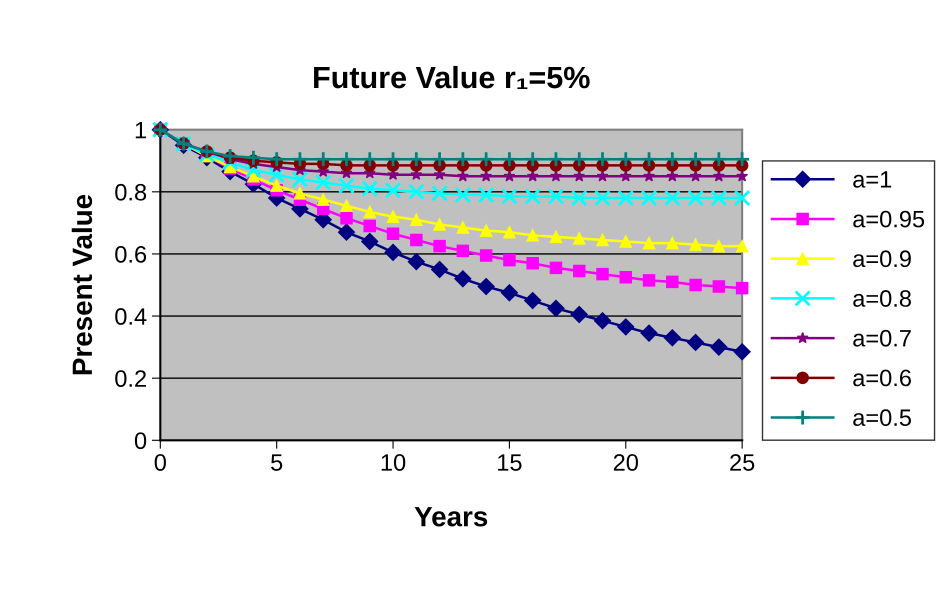  What do you see at coordinates (160, 462) in the screenshot?
I see `x-tick-label: 0` at bounding box center [160, 462].